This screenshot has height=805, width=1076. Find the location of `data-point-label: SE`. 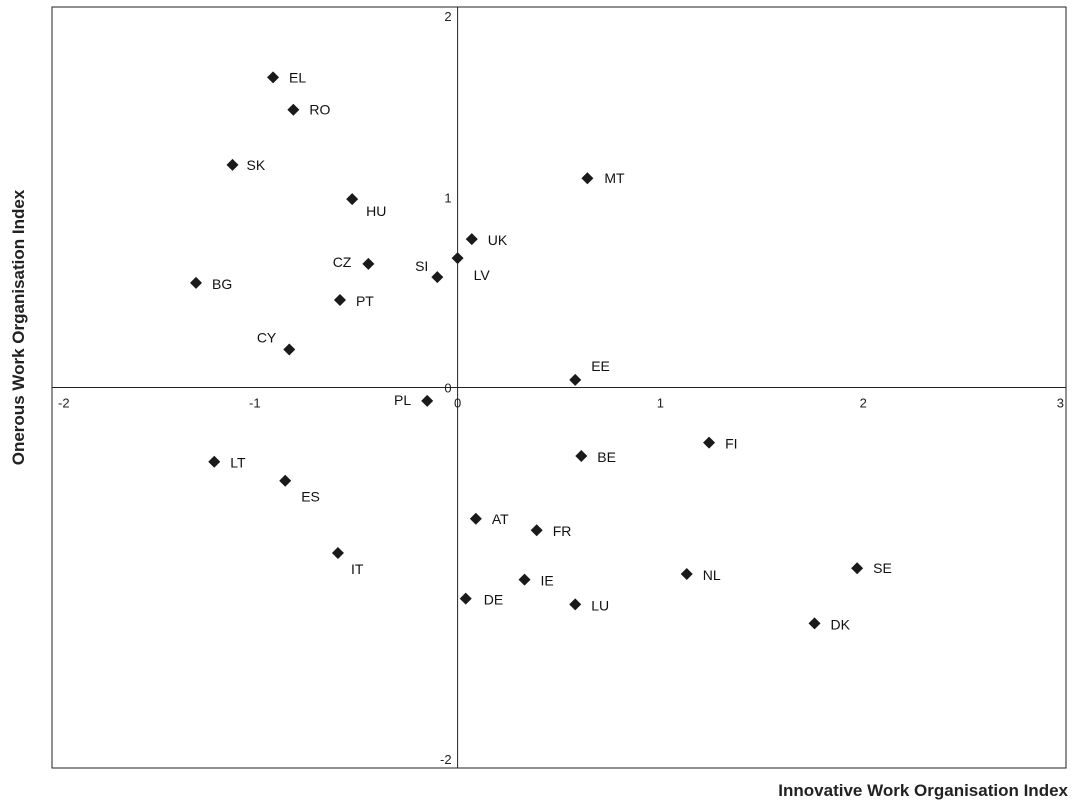

data-point-label: SE is located at coordinates (882, 568).